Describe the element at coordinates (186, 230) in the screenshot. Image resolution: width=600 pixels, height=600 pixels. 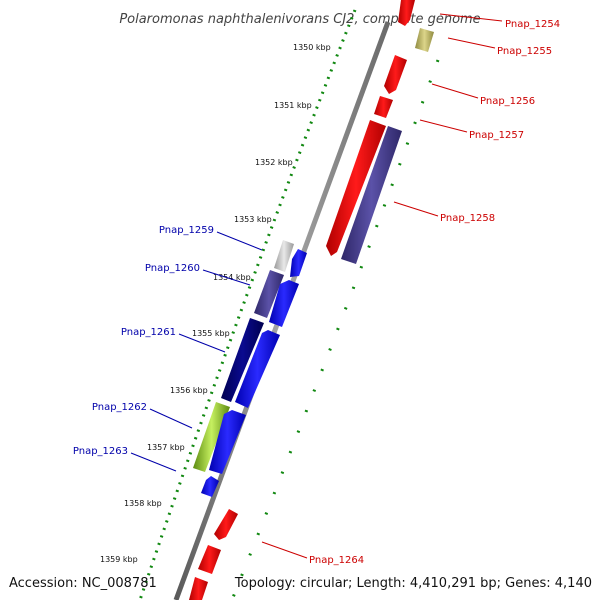
I see `gene-label-pnap-1259: Pnap_1259` at that location.